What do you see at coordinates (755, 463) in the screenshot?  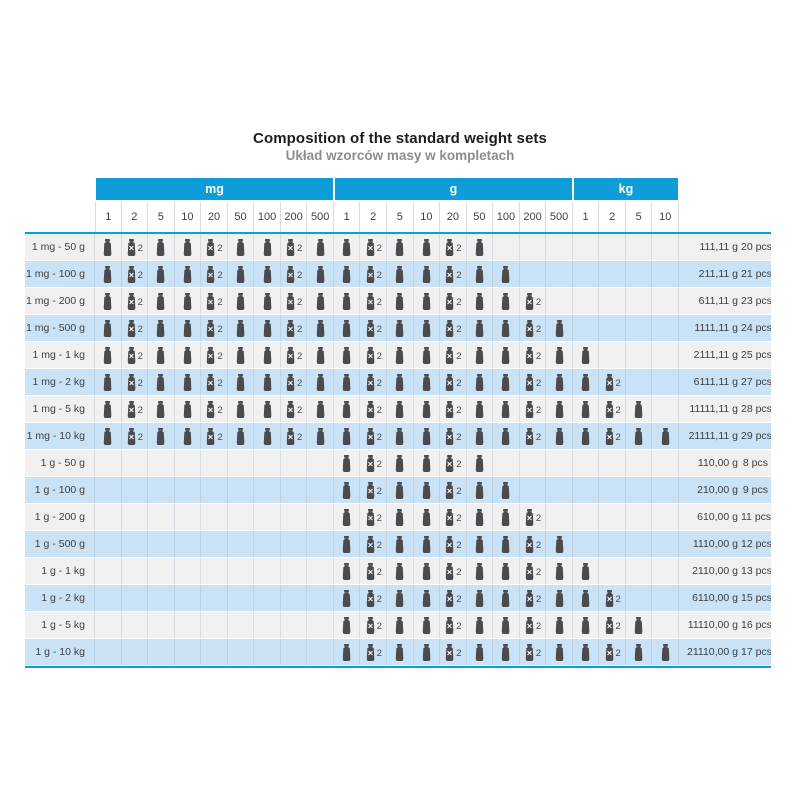 I see `total-pieces: 8 pcs` at bounding box center [755, 463].